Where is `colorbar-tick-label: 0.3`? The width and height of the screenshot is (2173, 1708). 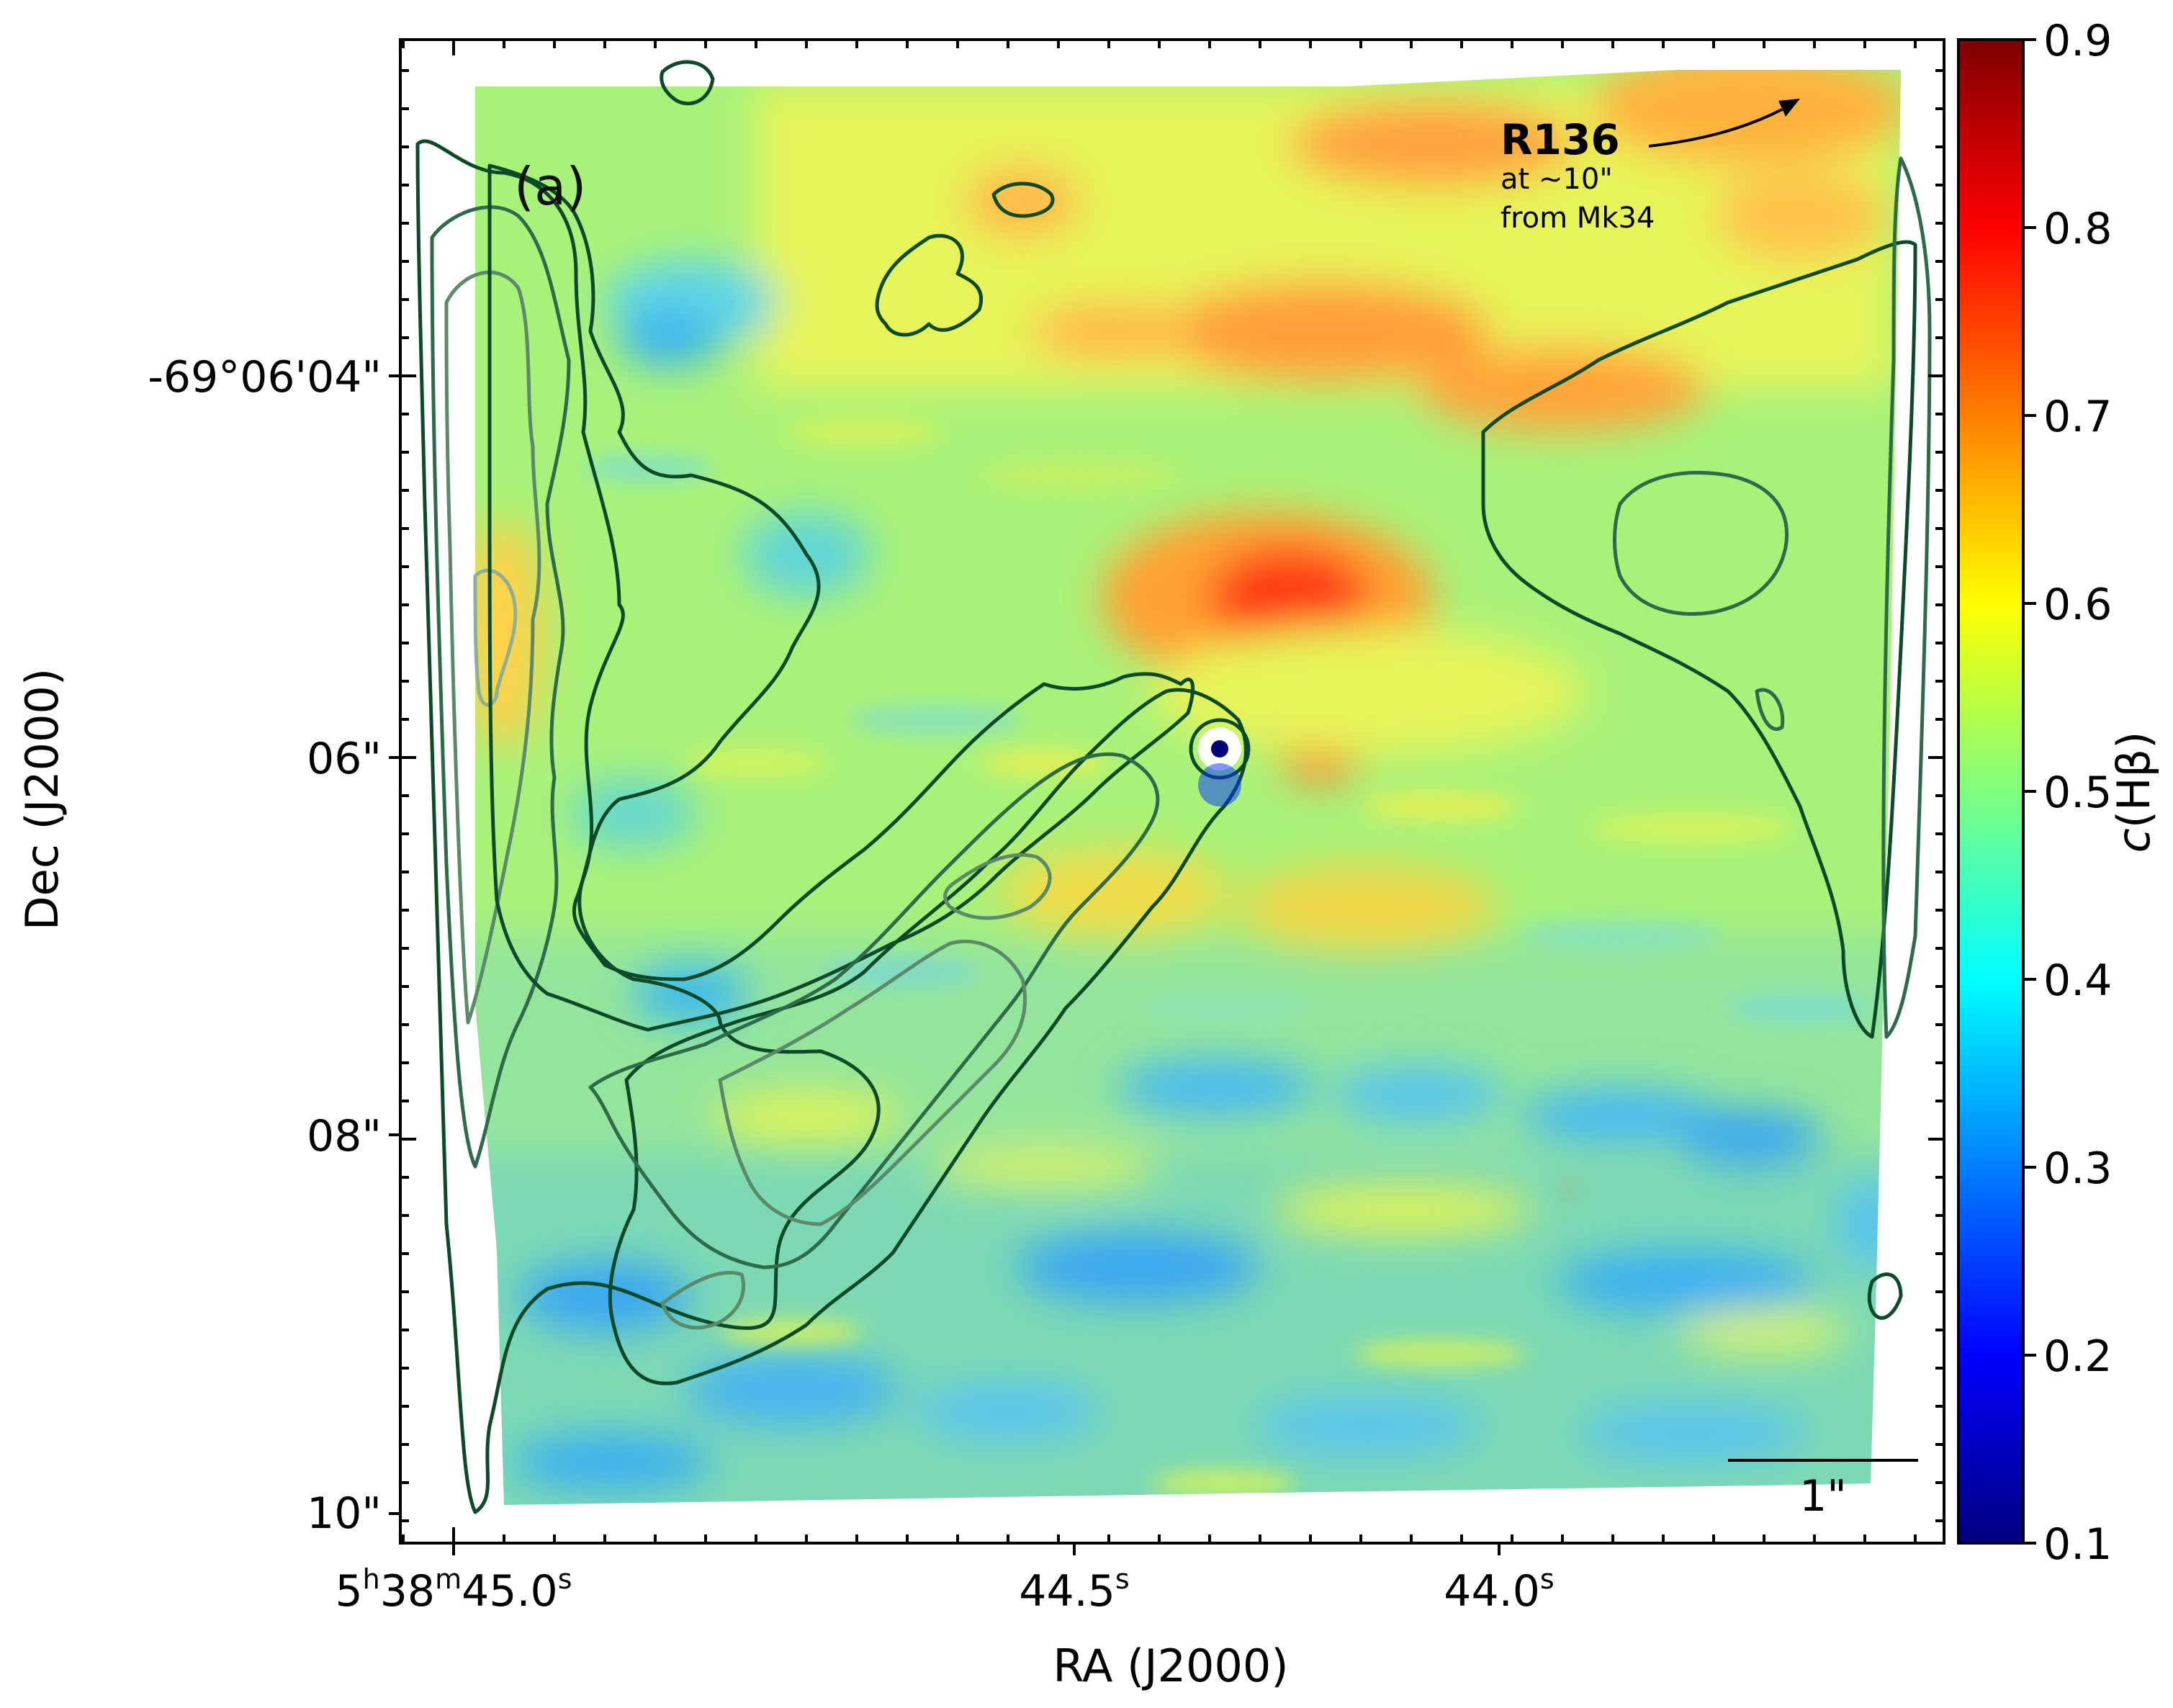
colorbar-tick-label: 0.3 is located at coordinates (2077, 1168).